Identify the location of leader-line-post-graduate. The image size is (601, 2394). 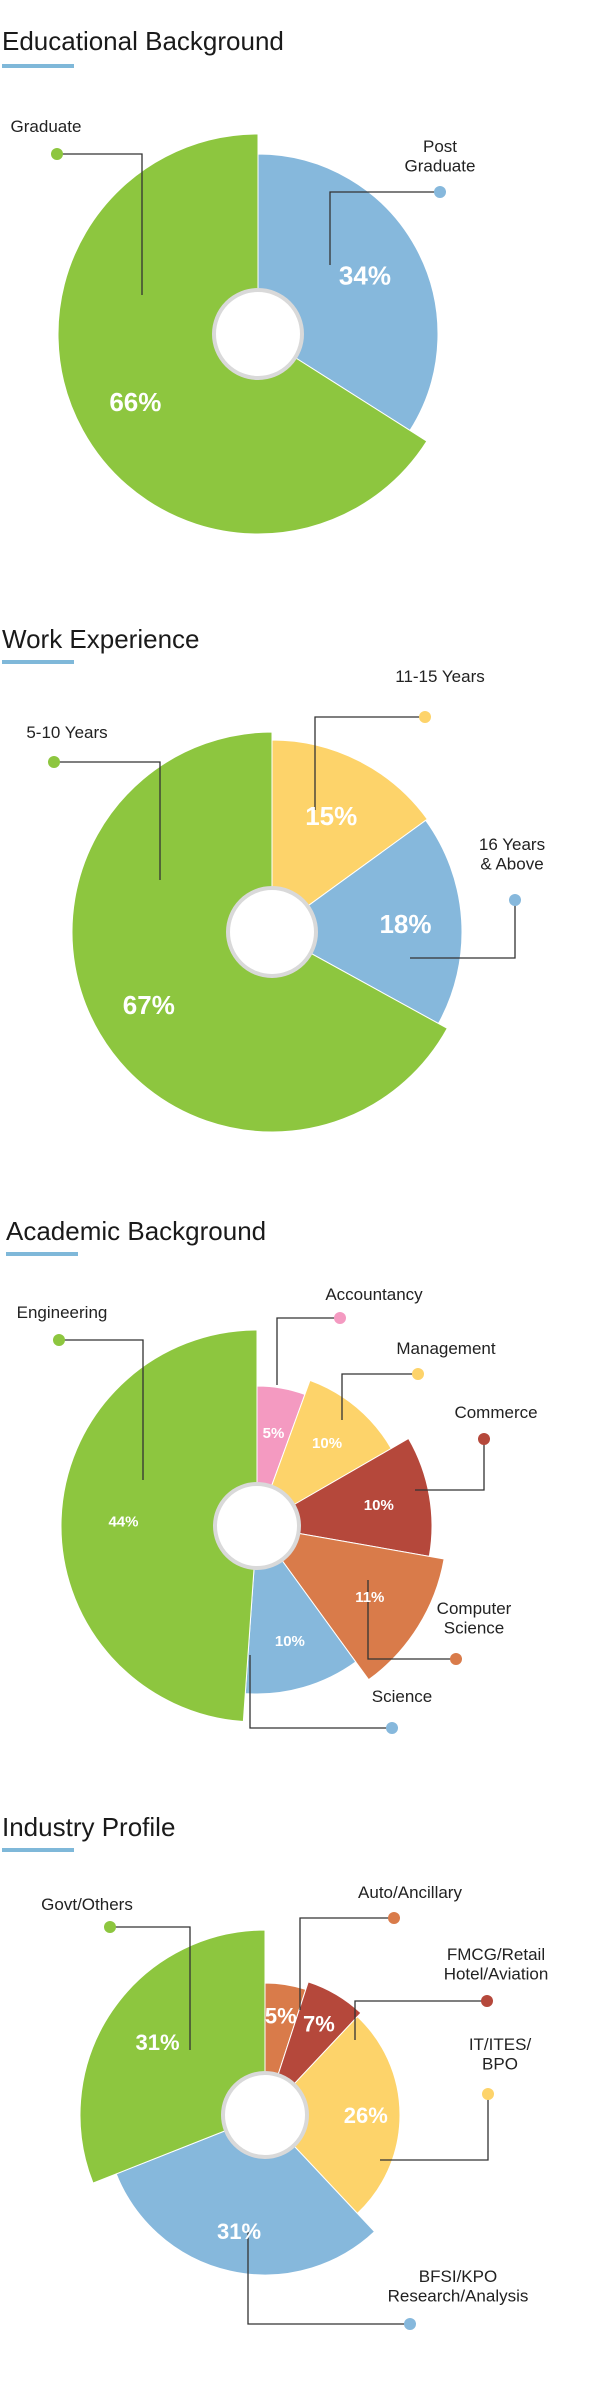
(384, 228).